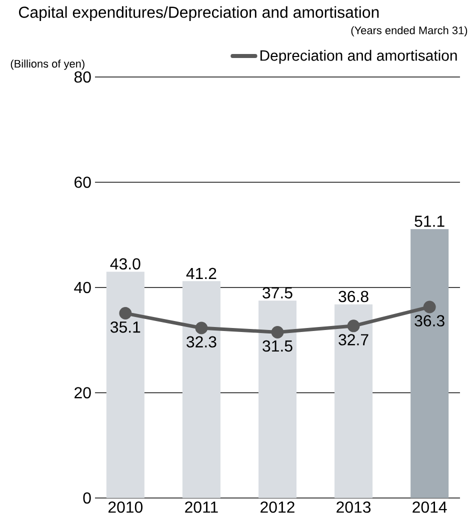 This screenshot has height=526, width=470. What do you see at coordinates (82, 182) in the screenshot?
I see `y-tick-label: 60` at bounding box center [82, 182].